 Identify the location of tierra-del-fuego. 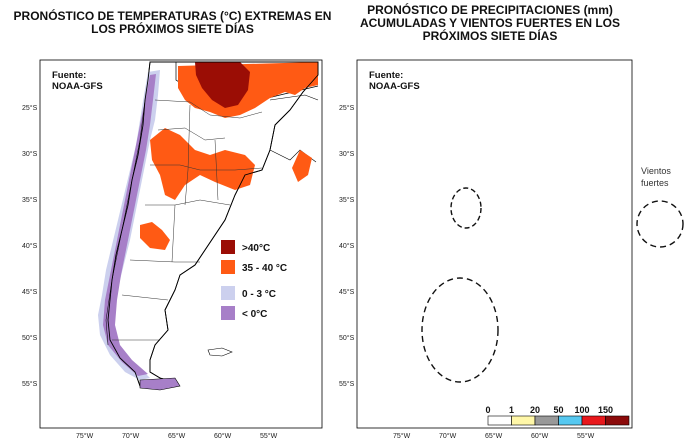
(160, 384).